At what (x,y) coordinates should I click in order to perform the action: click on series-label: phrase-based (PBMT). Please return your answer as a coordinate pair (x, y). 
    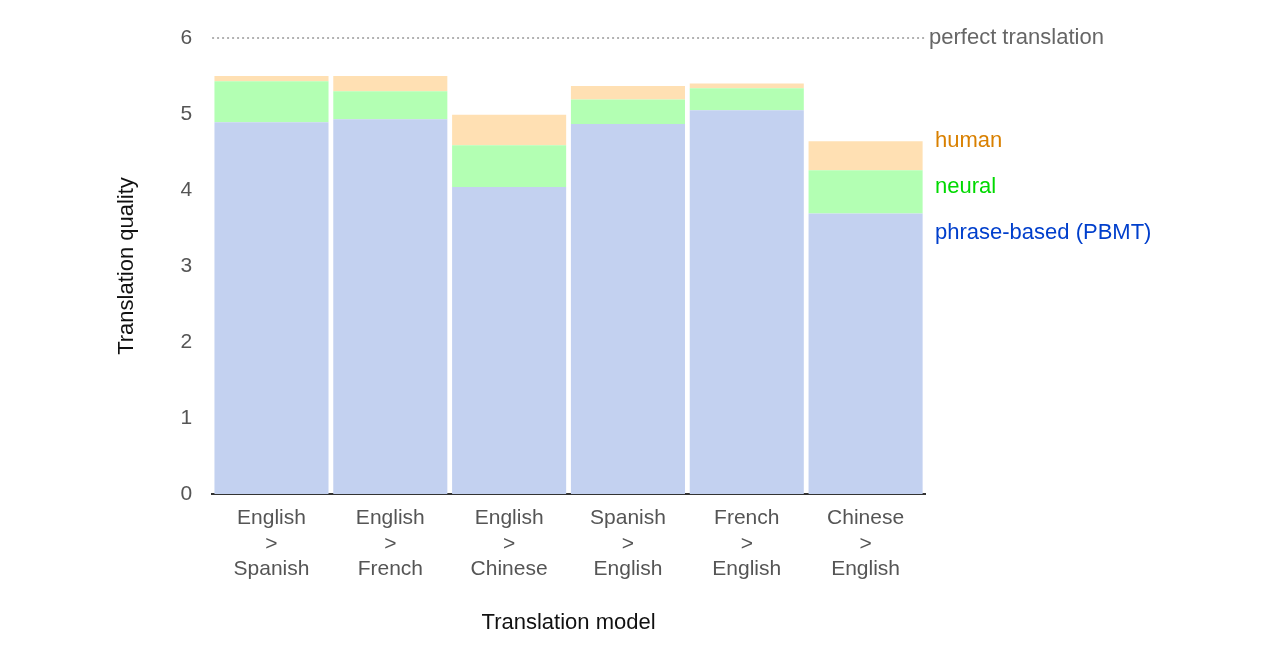
    Looking at the image, I should click on (1043, 231).